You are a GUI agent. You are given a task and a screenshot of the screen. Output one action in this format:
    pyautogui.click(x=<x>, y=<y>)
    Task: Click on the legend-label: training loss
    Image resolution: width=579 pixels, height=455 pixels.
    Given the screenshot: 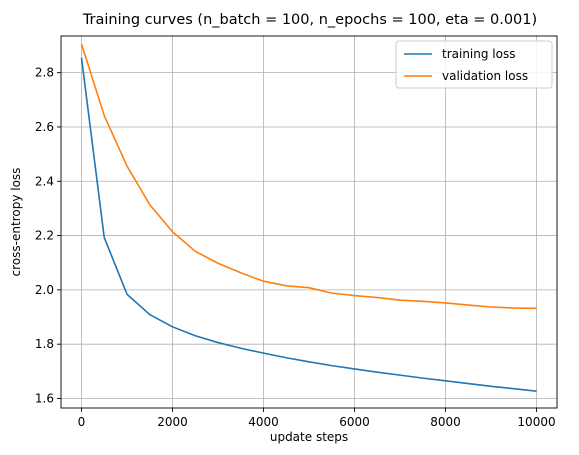 What is the action you would take?
    pyautogui.click(x=478, y=54)
    